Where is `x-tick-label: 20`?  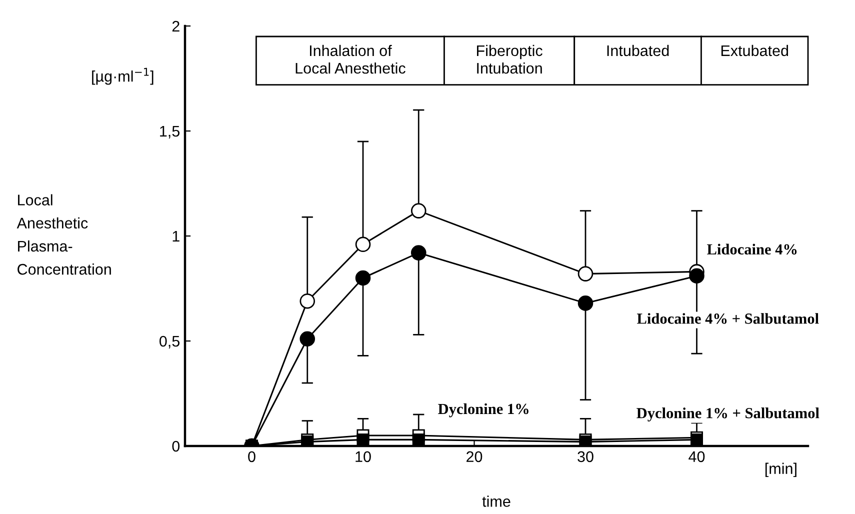 x-tick-label: 20 is located at coordinates (474, 456).